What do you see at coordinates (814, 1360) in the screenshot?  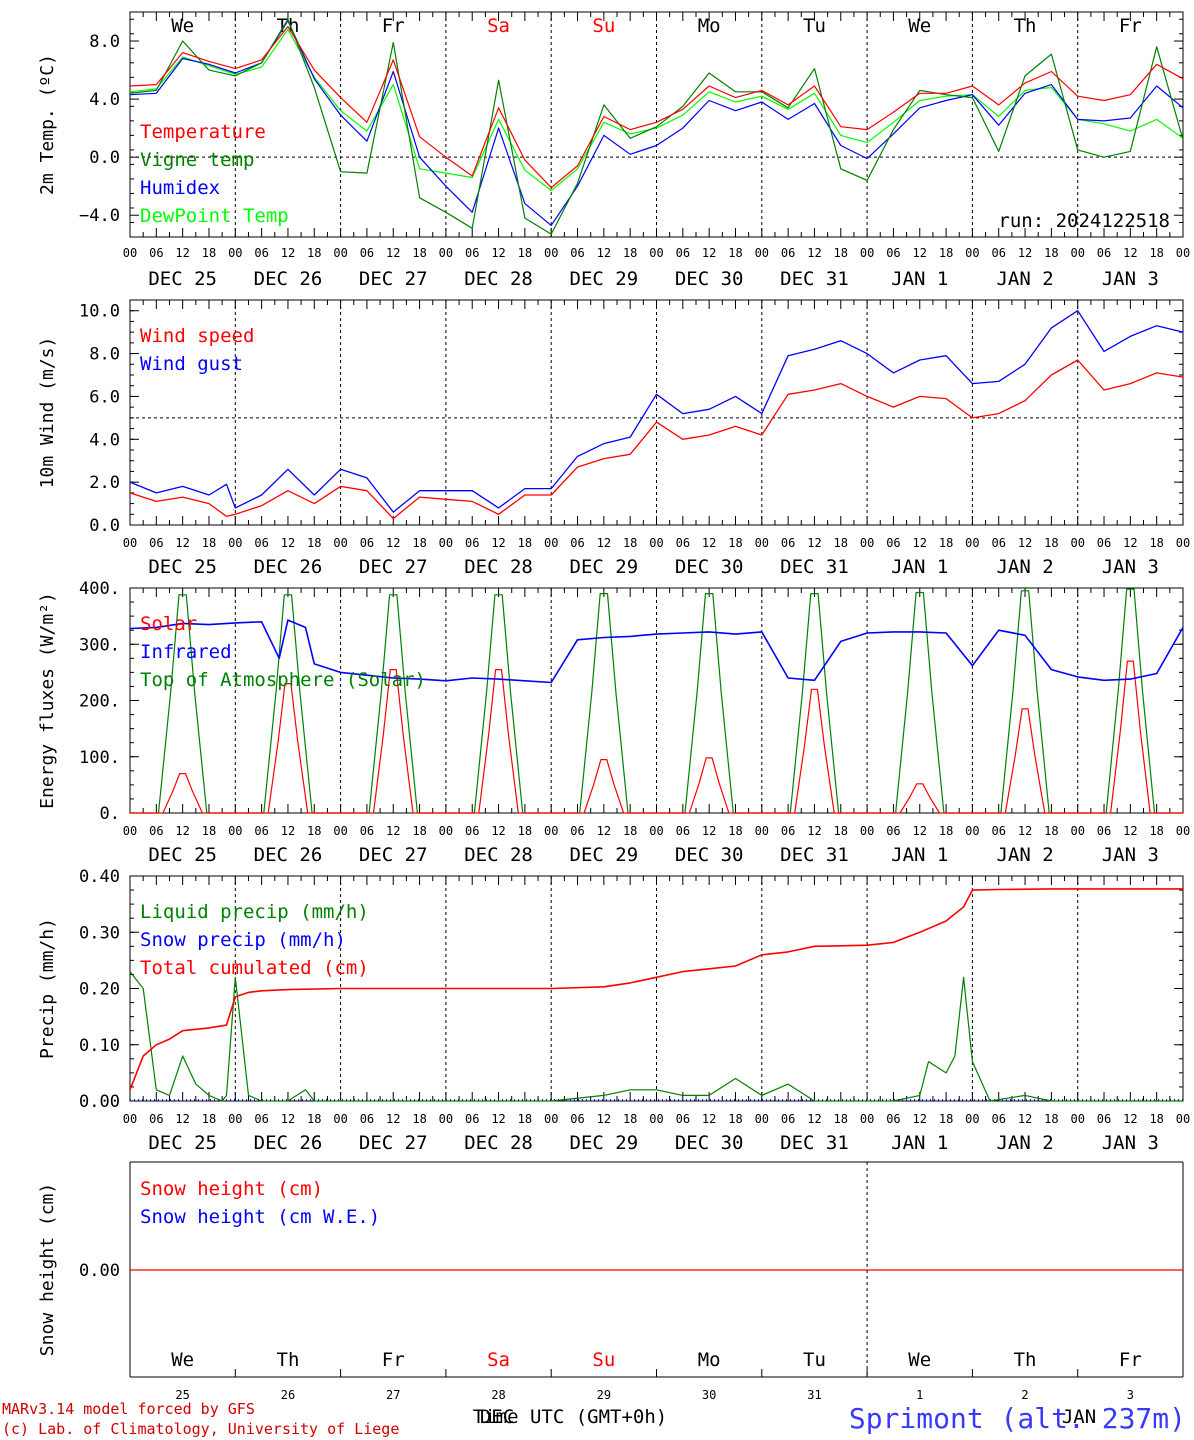 I see `weekday-label: Tu` at bounding box center [814, 1360].